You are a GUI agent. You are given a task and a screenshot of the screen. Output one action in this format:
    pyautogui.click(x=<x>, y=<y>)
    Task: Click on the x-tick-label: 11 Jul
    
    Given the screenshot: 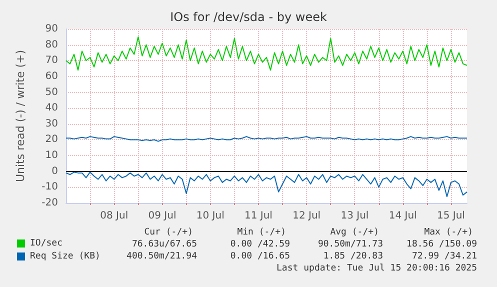 What is the action you would take?
    pyautogui.click(x=258, y=216)
    